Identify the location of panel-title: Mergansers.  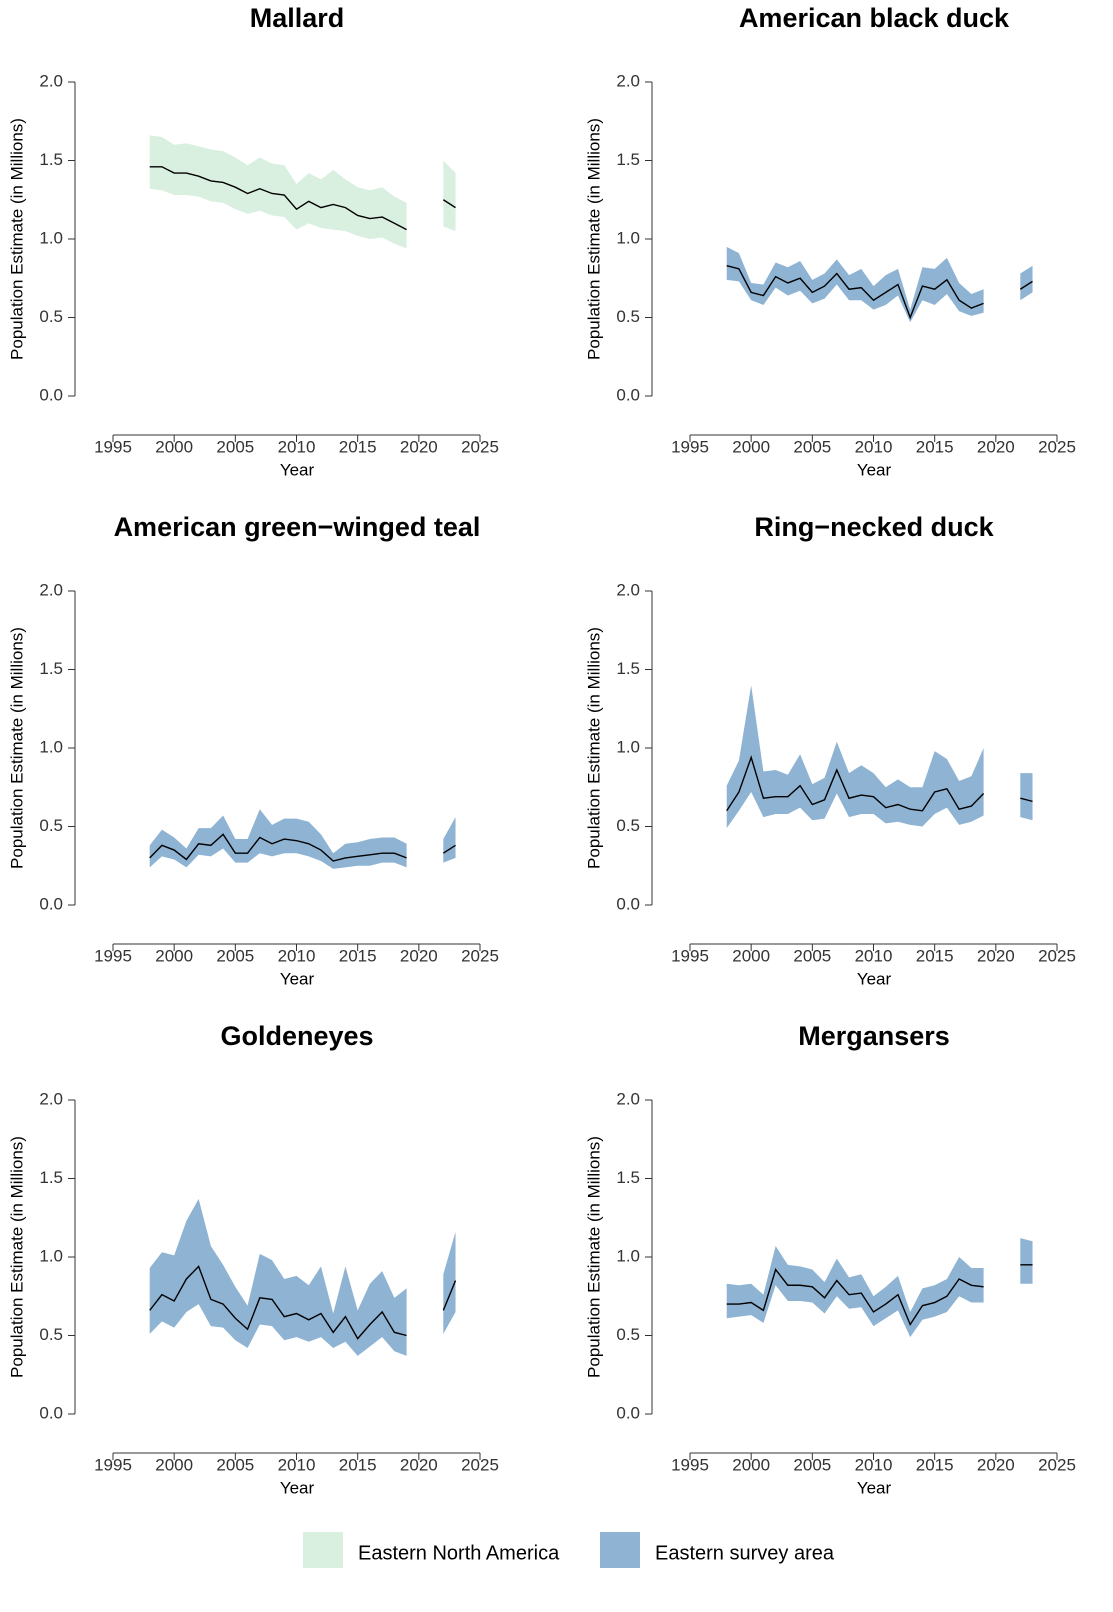
(874, 1036).